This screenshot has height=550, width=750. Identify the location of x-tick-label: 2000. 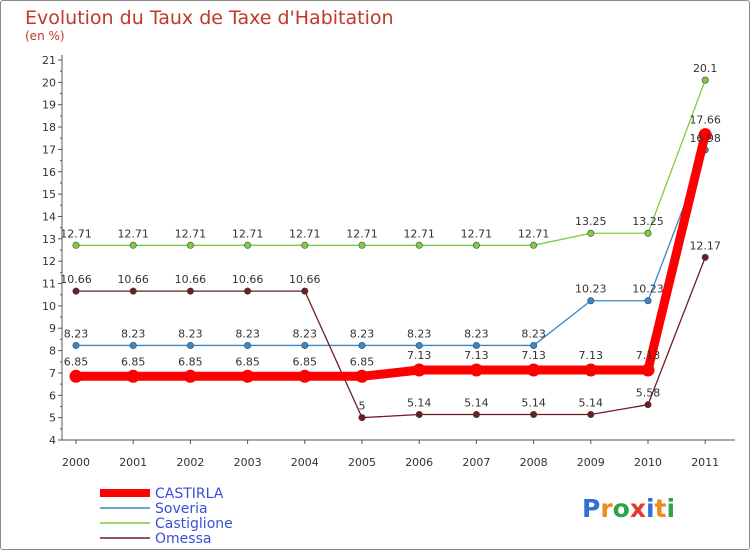
(76, 462).